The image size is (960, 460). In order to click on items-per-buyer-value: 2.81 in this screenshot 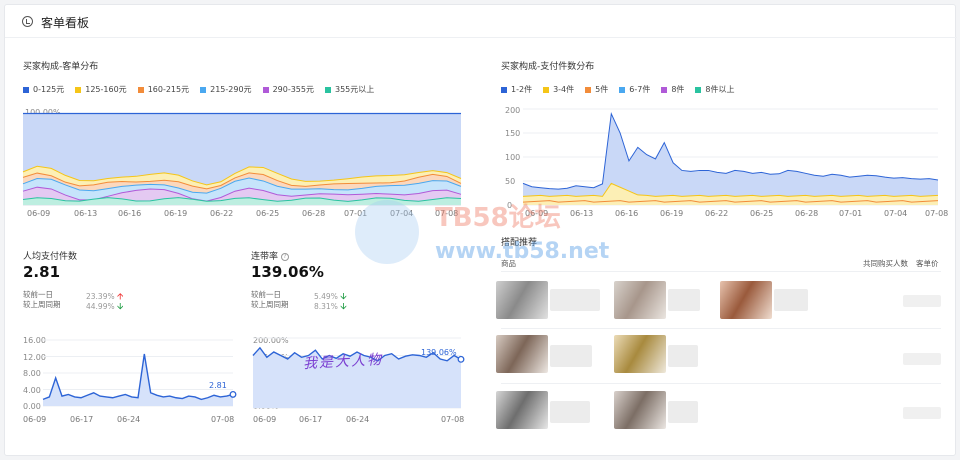, I will do `click(42, 272)`.